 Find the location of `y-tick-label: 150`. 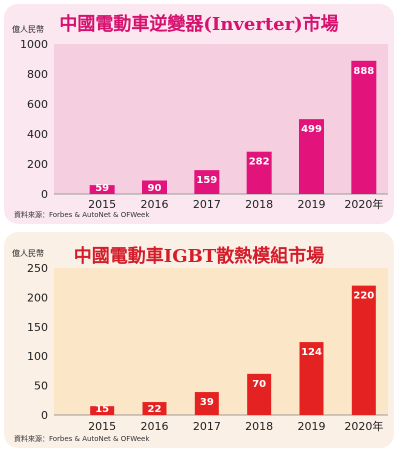

y-tick-label: 150 is located at coordinates (37, 327).